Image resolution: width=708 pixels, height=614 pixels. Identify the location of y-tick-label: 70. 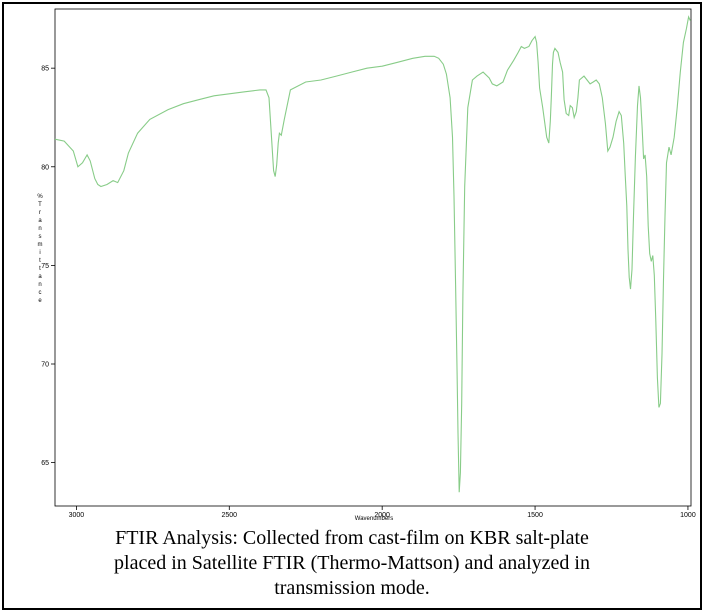
(45, 365).